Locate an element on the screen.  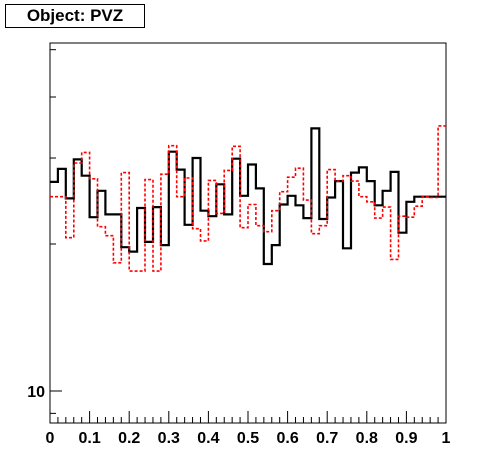
chart-title: Object: PVZ is located at coordinates (75, 16).